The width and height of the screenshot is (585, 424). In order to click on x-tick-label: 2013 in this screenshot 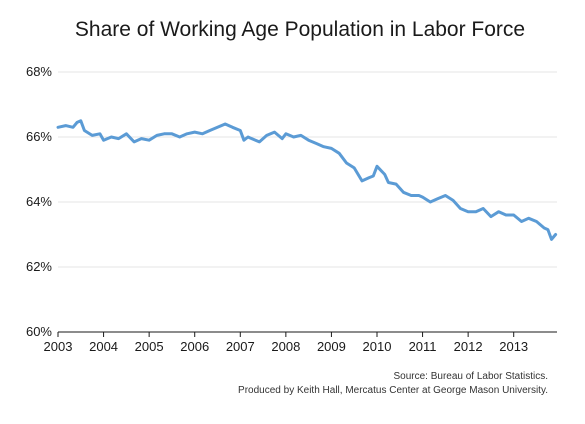, I will do `click(513, 346)`.